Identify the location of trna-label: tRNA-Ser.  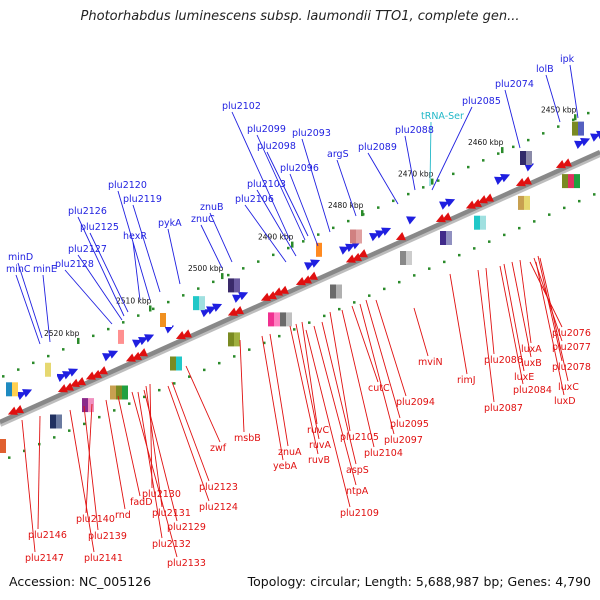
(442, 116).